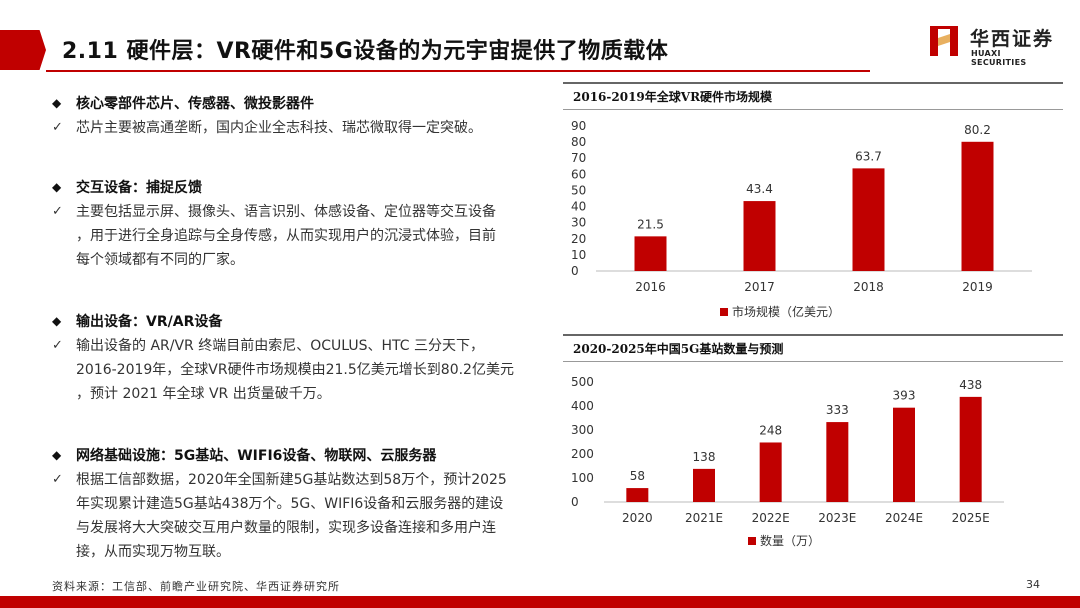 The image size is (1080, 608). What do you see at coordinates (759, 287) in the screenshot?
I see `x-tick-label: 2017` at bounding box center [759, 287].